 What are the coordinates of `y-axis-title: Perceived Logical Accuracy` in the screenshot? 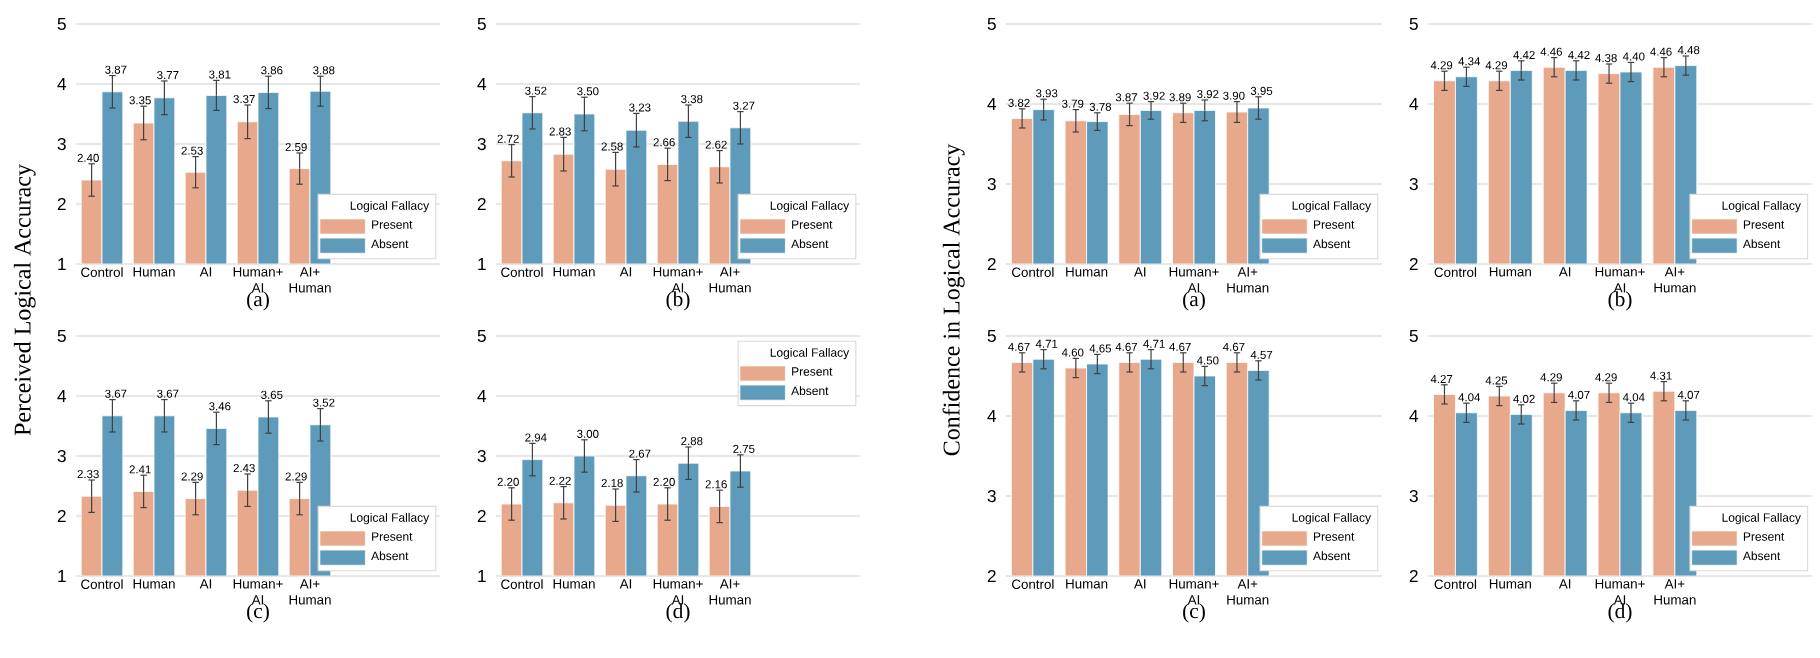 It's located at (24, 300).